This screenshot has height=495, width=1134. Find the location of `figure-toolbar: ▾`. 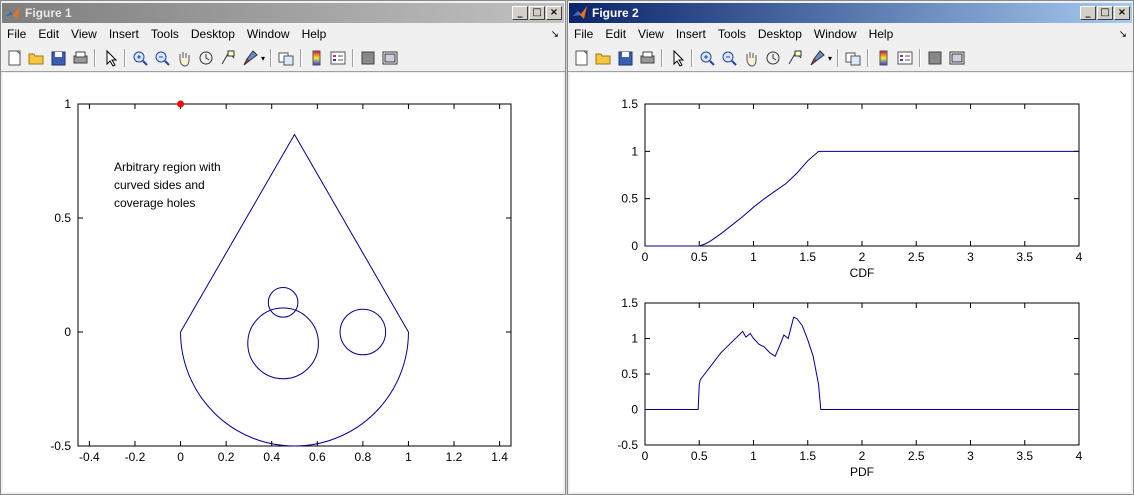

figure-toolbar: ▾ is located at coordinates (283, 58).